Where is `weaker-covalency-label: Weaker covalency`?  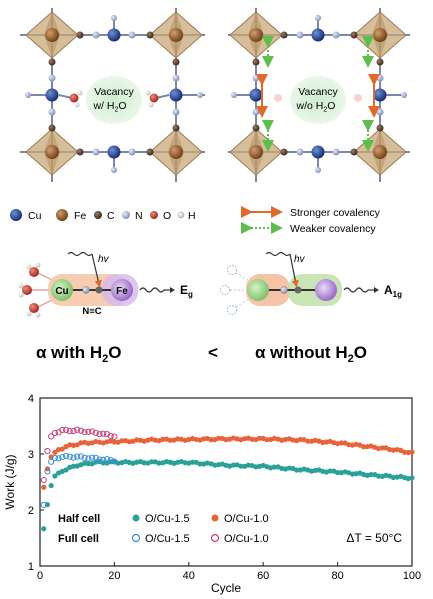
weaker-covalency-label: Weaker covalency is located at coordinates (333, 229).